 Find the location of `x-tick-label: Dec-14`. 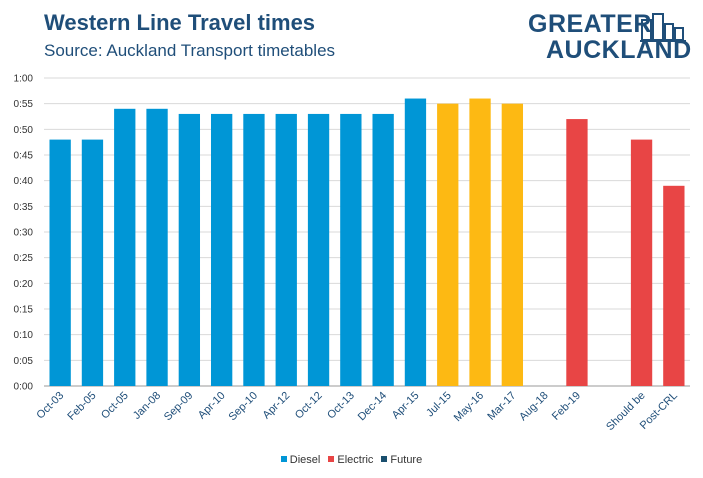

x-tick-label: Dec-14 is located at coordinates (373, 407).